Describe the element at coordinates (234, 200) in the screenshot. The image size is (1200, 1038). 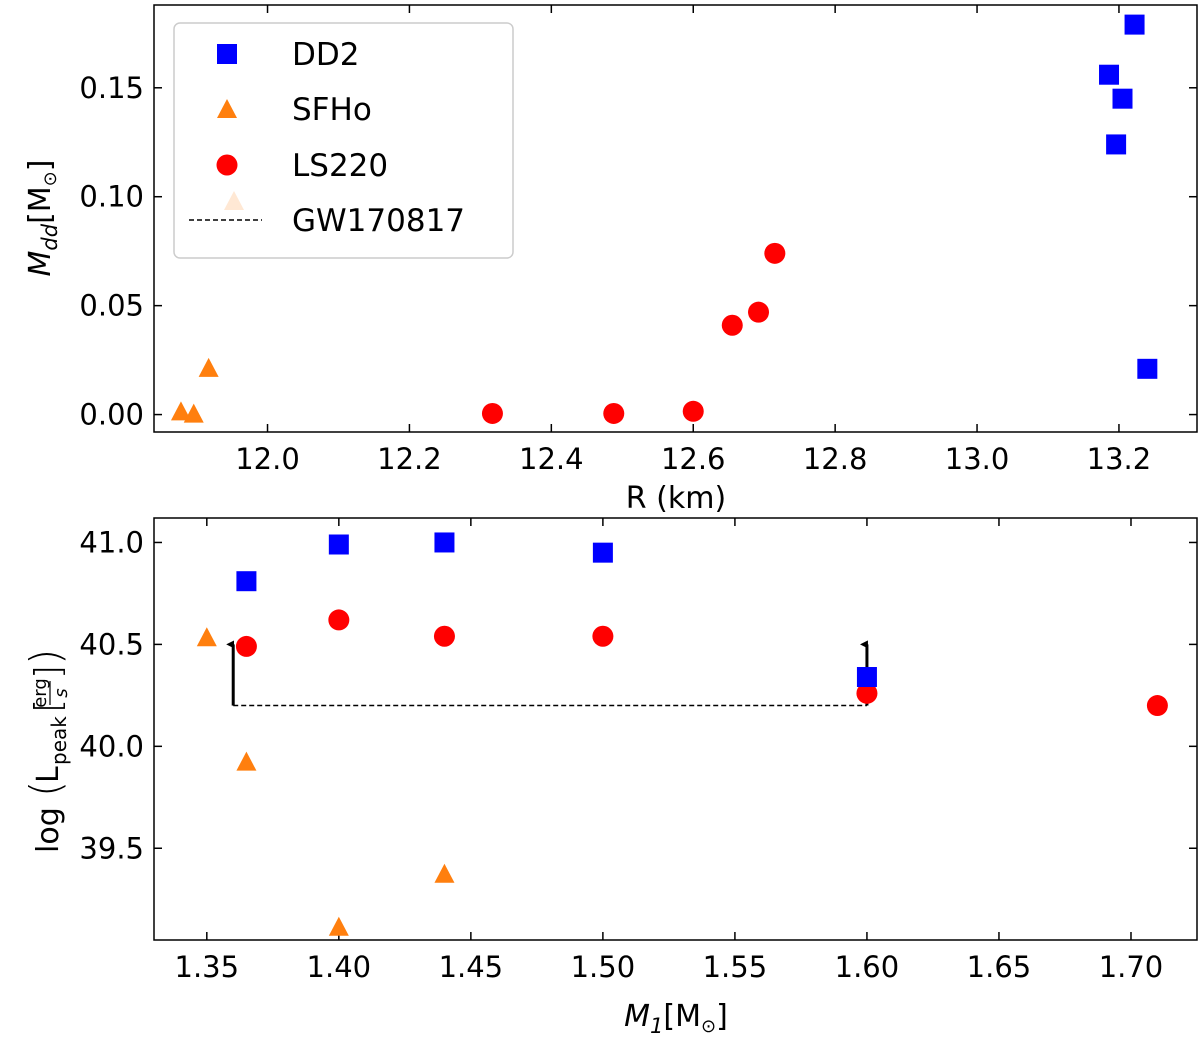
I see `legend-faded-triangle-marker` at that location.